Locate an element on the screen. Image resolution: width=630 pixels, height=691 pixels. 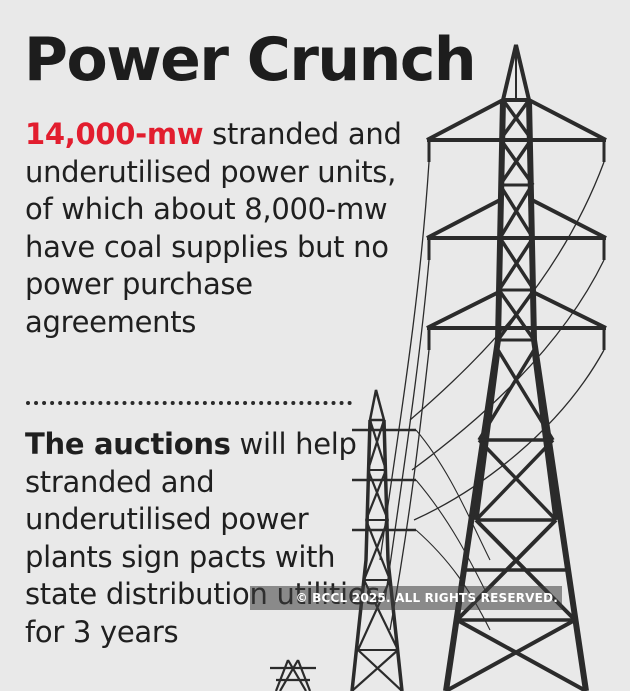
page-title: Power Crunch is located at coordinates (250, 60).